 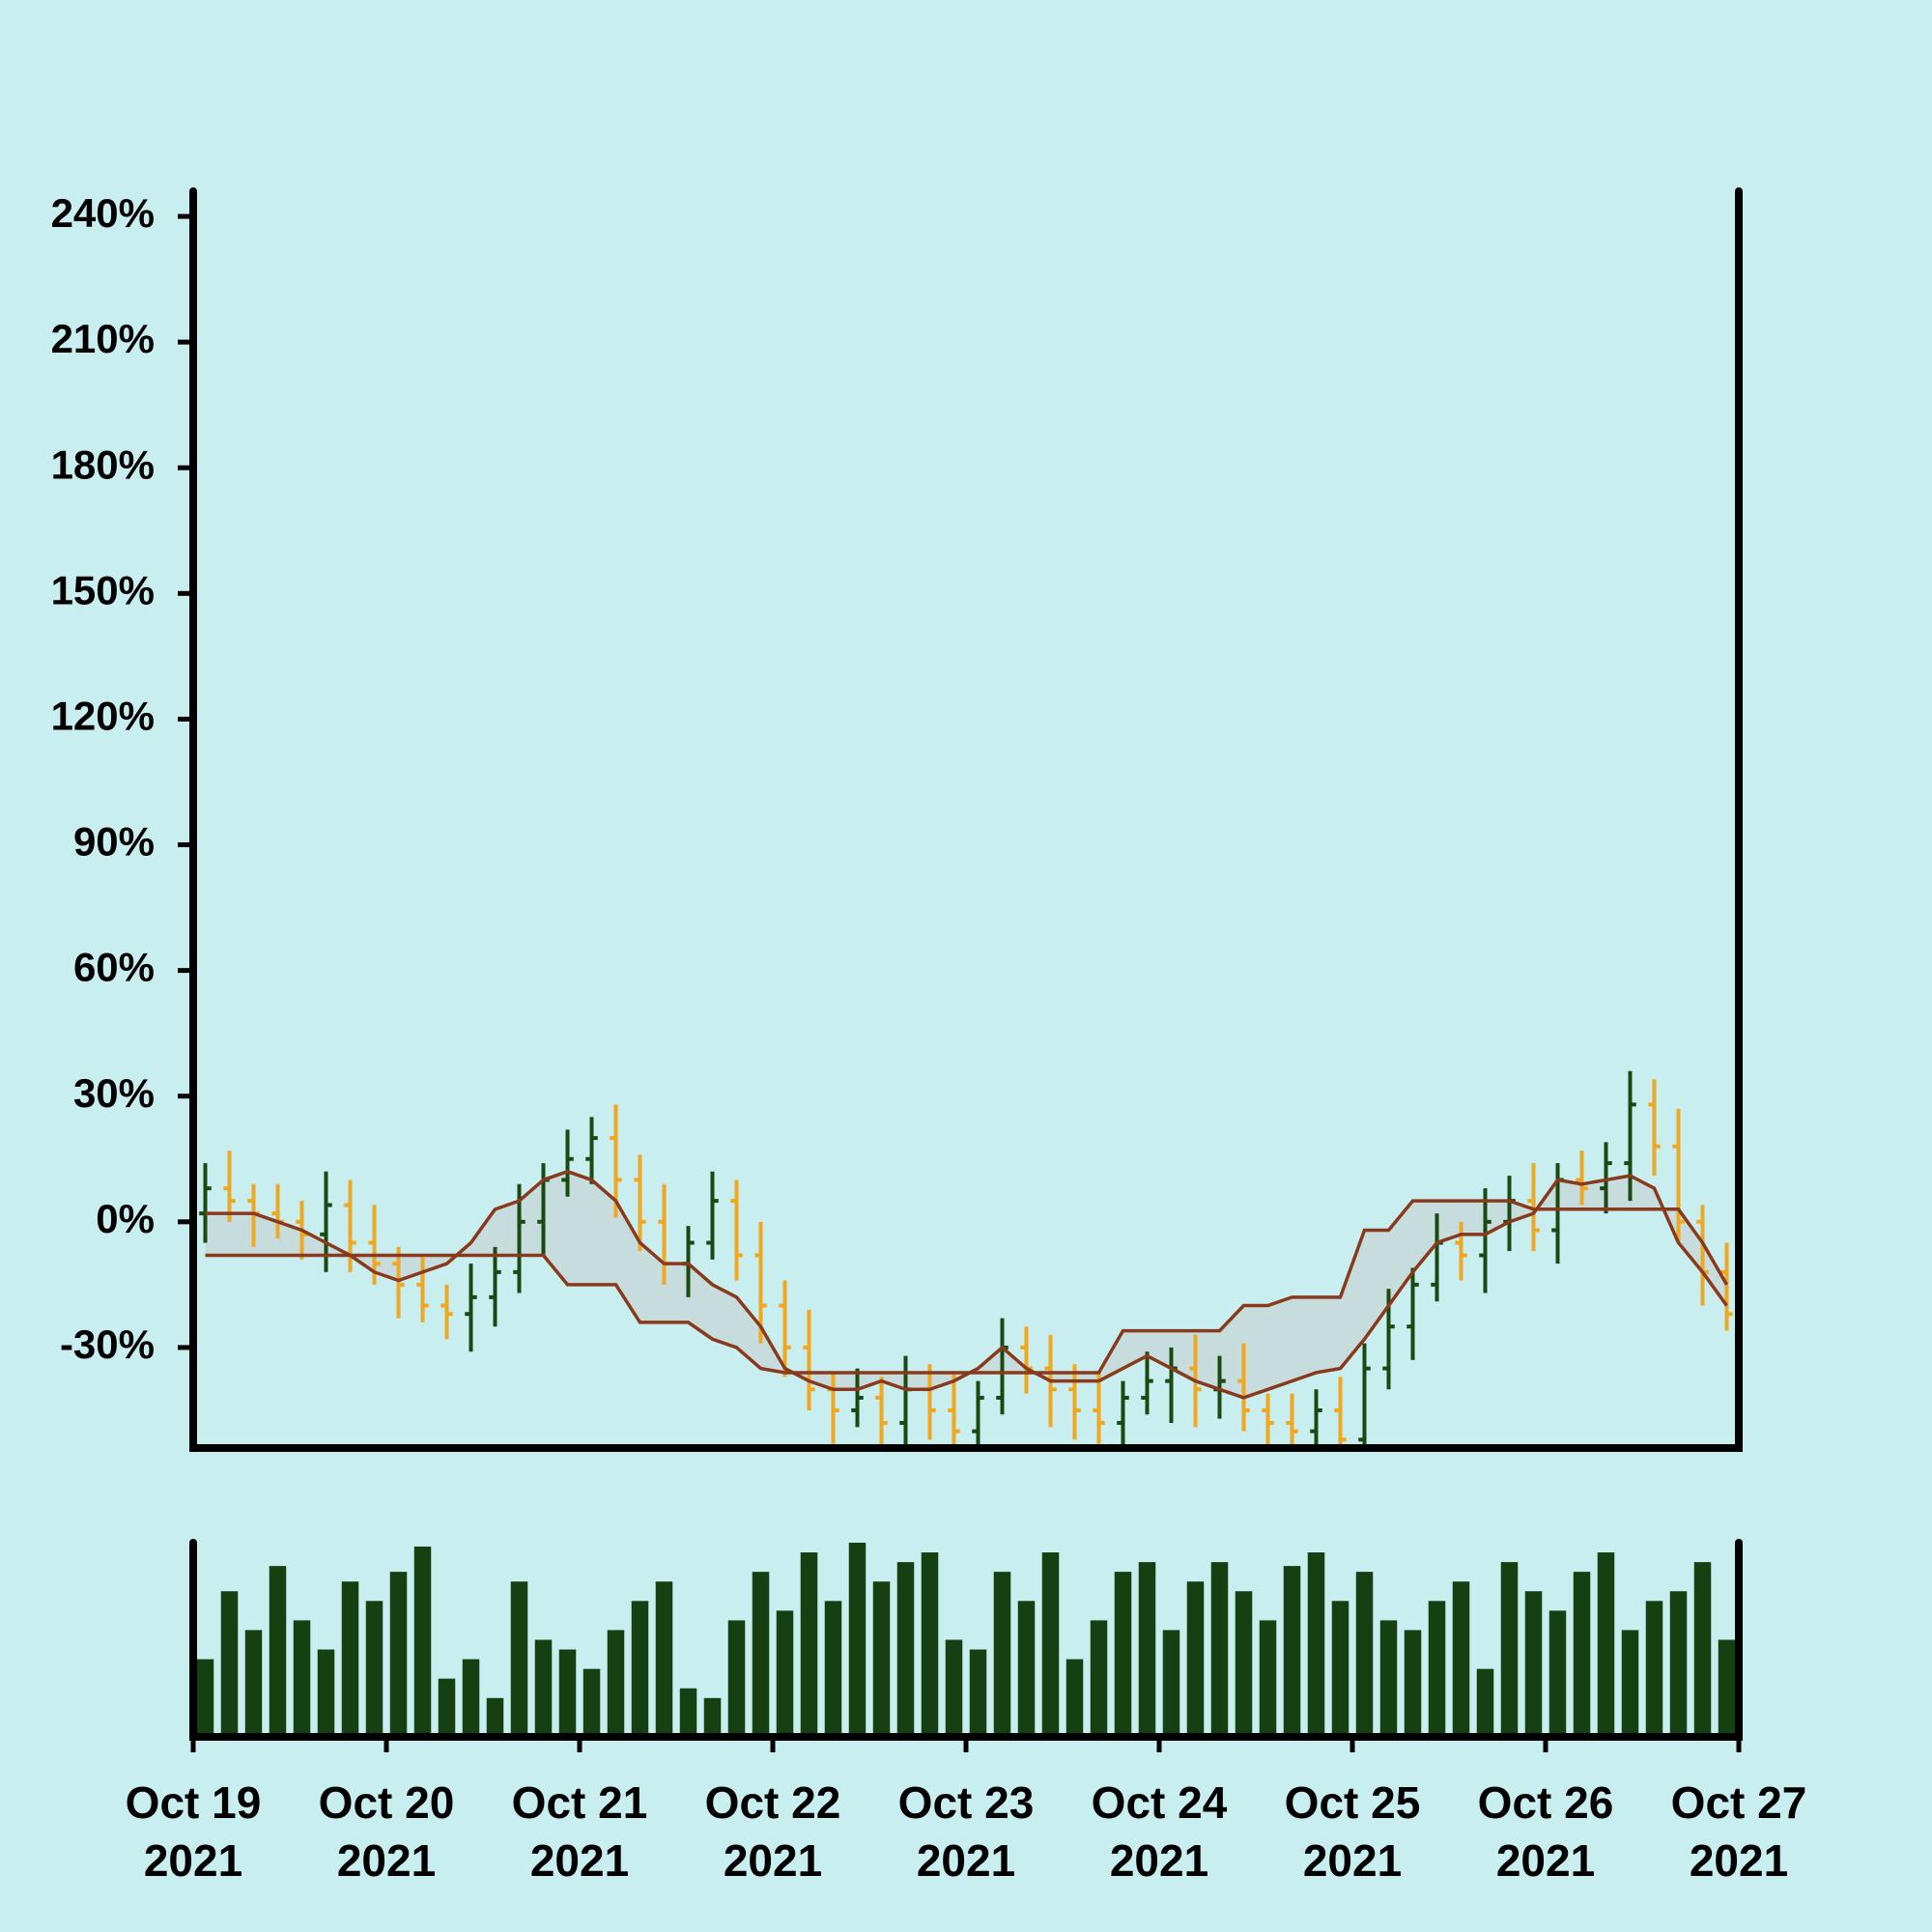 I want to click on y-tick-label: 180%, so click(x=103, y=464).